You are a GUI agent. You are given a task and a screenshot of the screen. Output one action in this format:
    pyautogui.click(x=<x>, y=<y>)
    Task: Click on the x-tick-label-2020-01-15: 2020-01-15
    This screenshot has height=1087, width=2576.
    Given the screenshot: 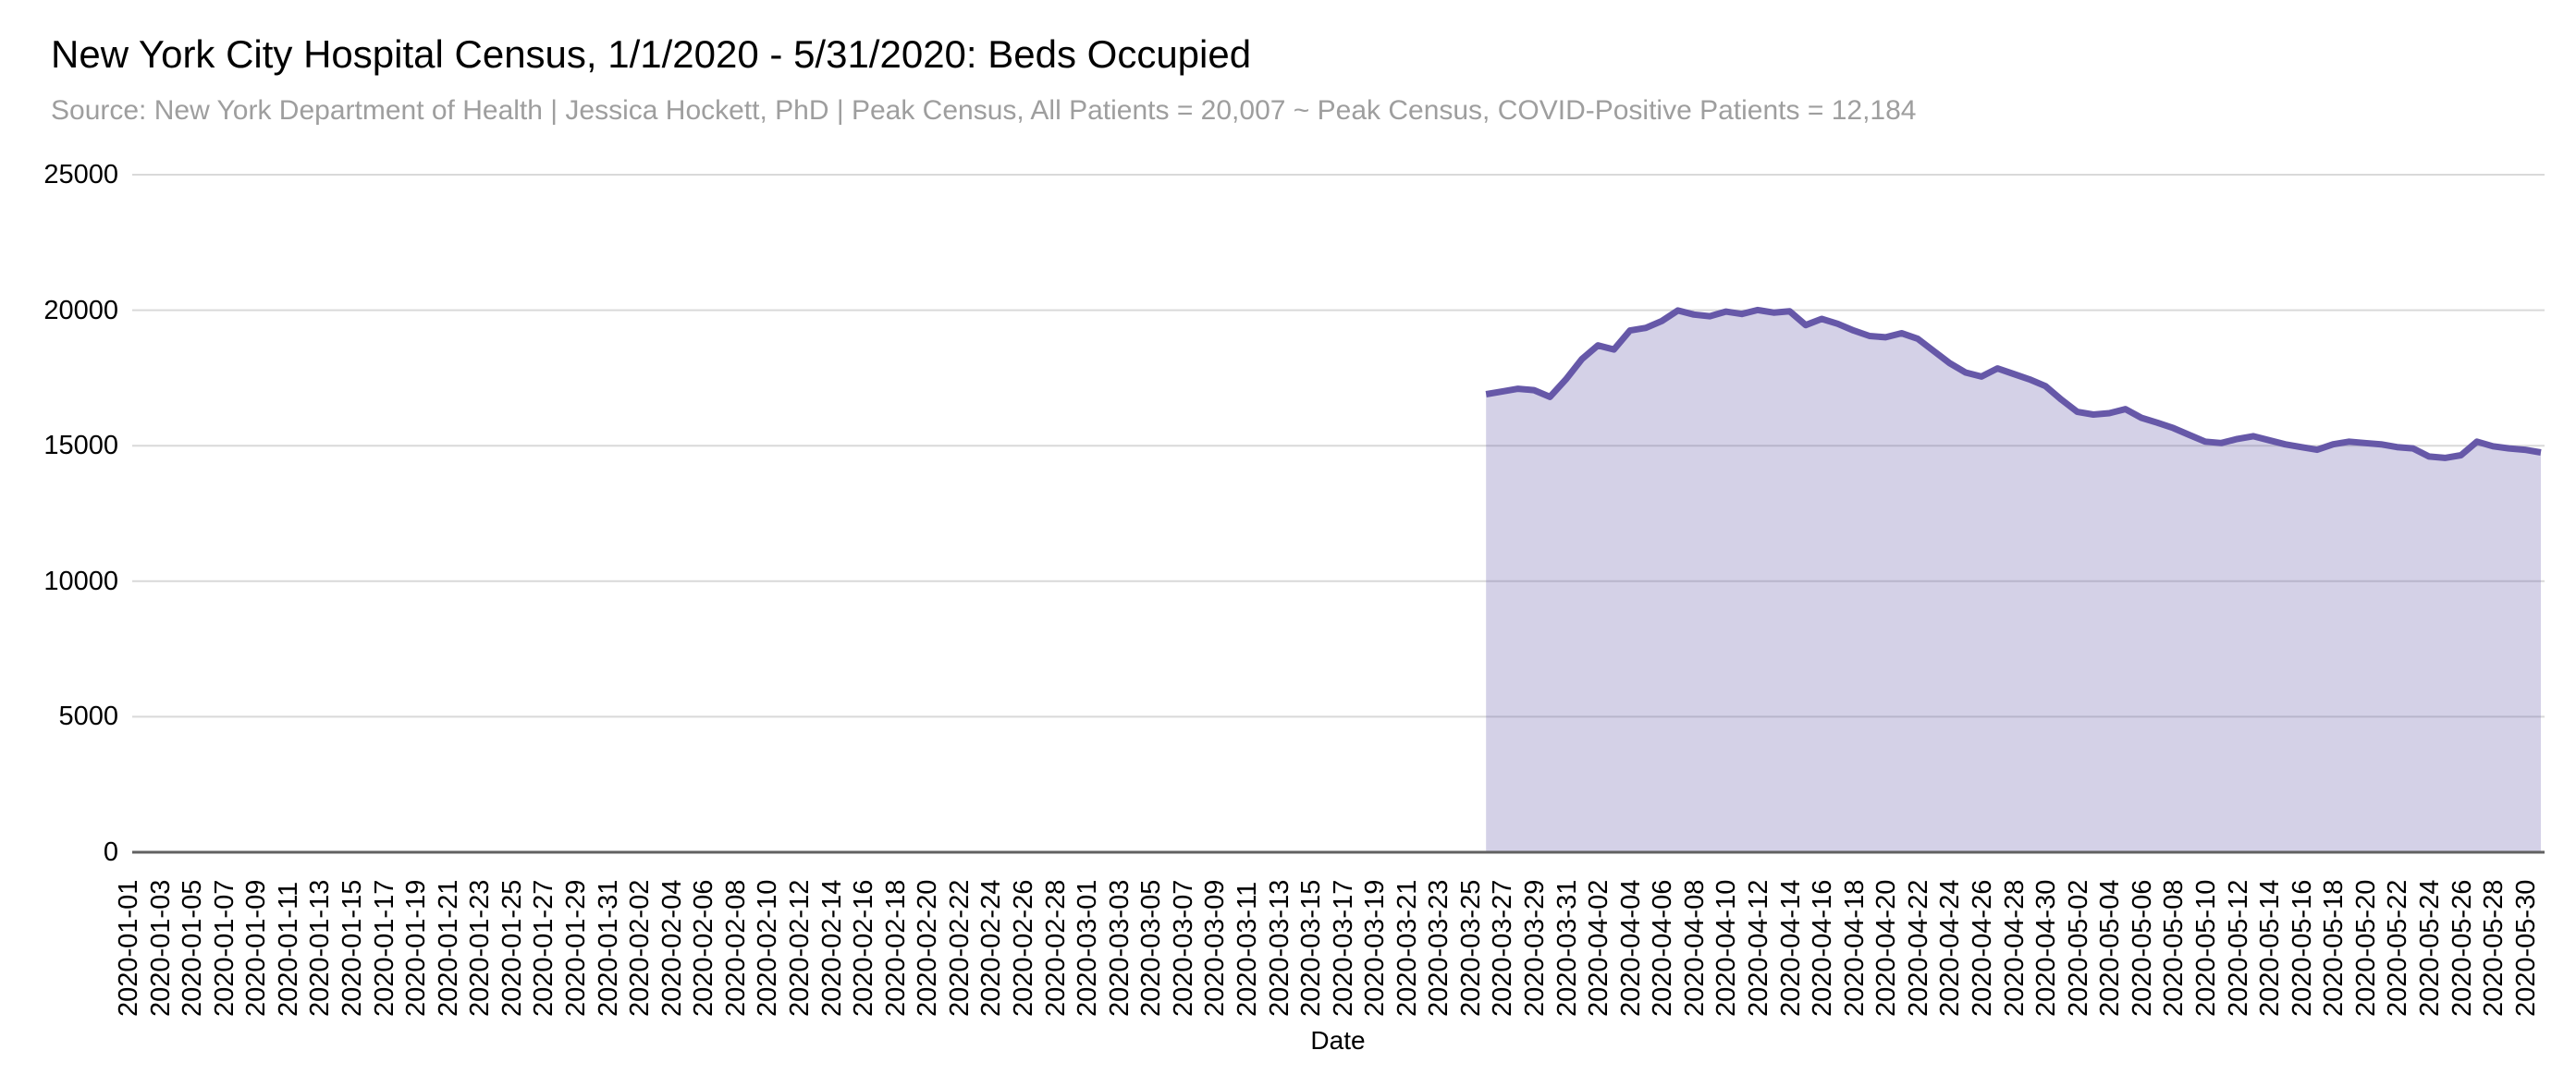 What is the action you would take?
    pyautogui.click(x=352, y=948)
    